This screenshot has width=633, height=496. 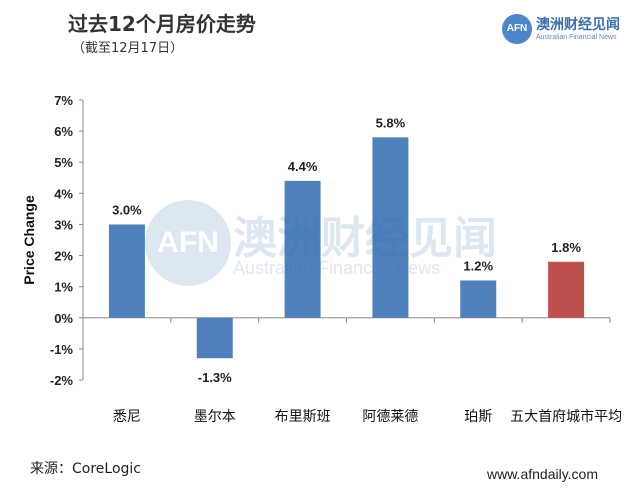 I want to click on y-tick-label: -1%, so click(x=62, y=349).